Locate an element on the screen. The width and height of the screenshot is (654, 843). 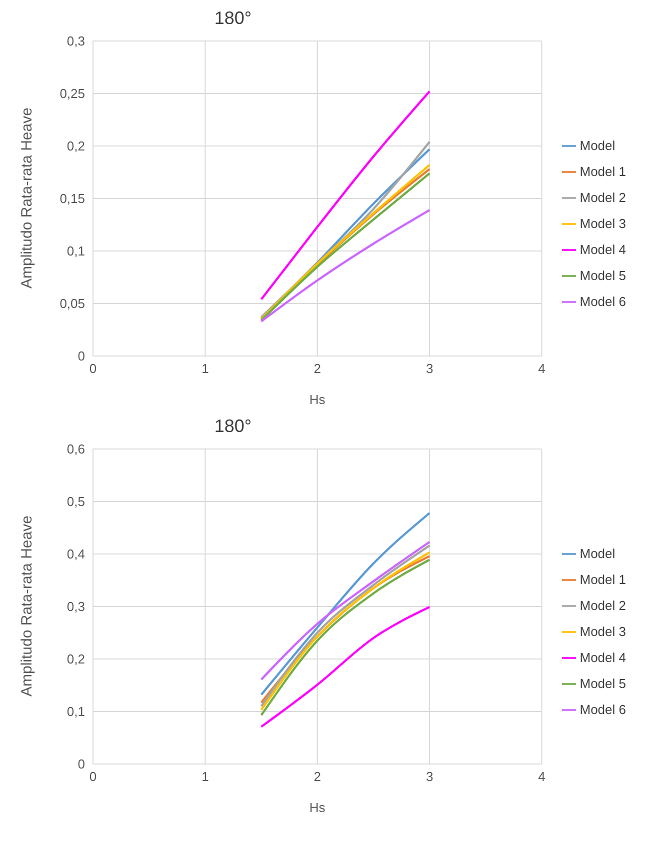
y-tick-label: 0,05 is located at coordinates (72, 304).